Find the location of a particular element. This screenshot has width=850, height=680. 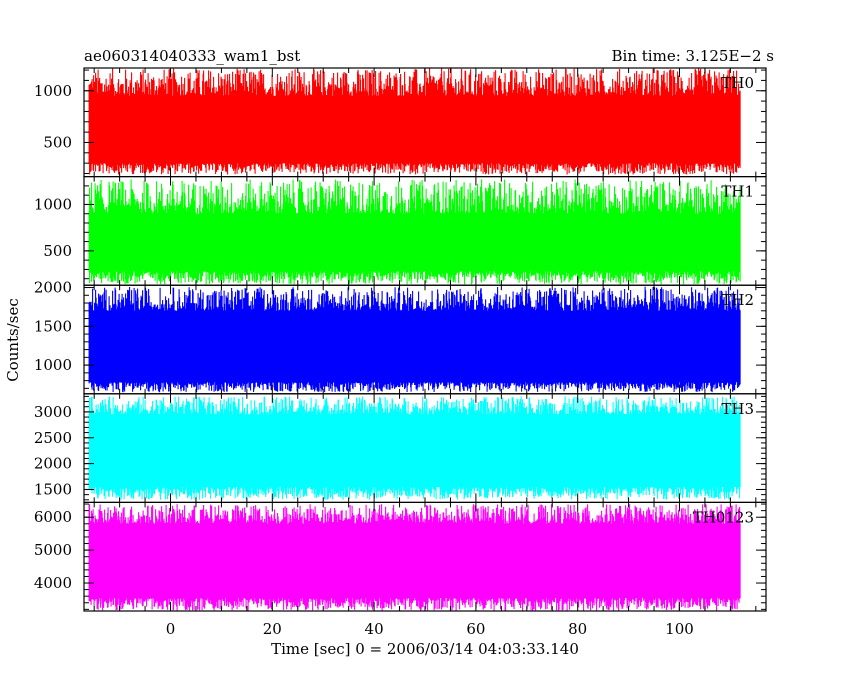

series-th2-trace is located at coordinates (414, 339).